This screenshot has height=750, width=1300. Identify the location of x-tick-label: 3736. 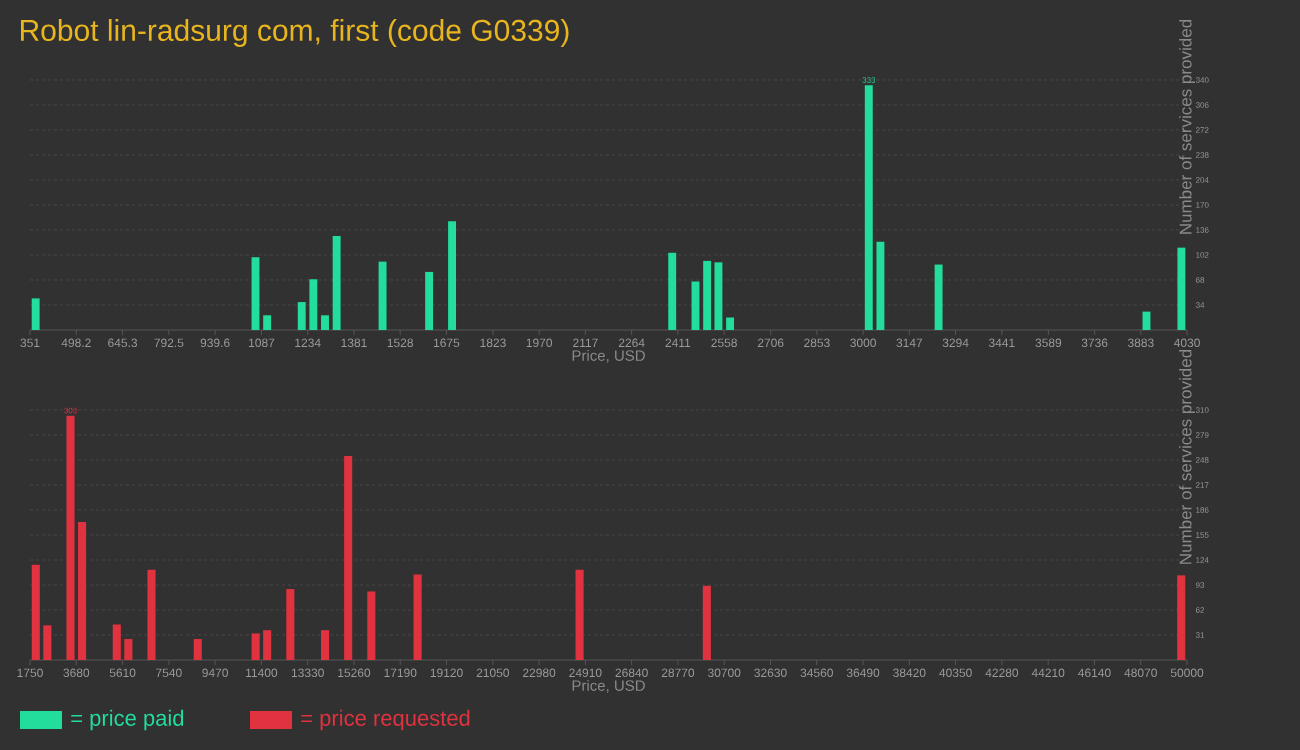
(1094, 343).